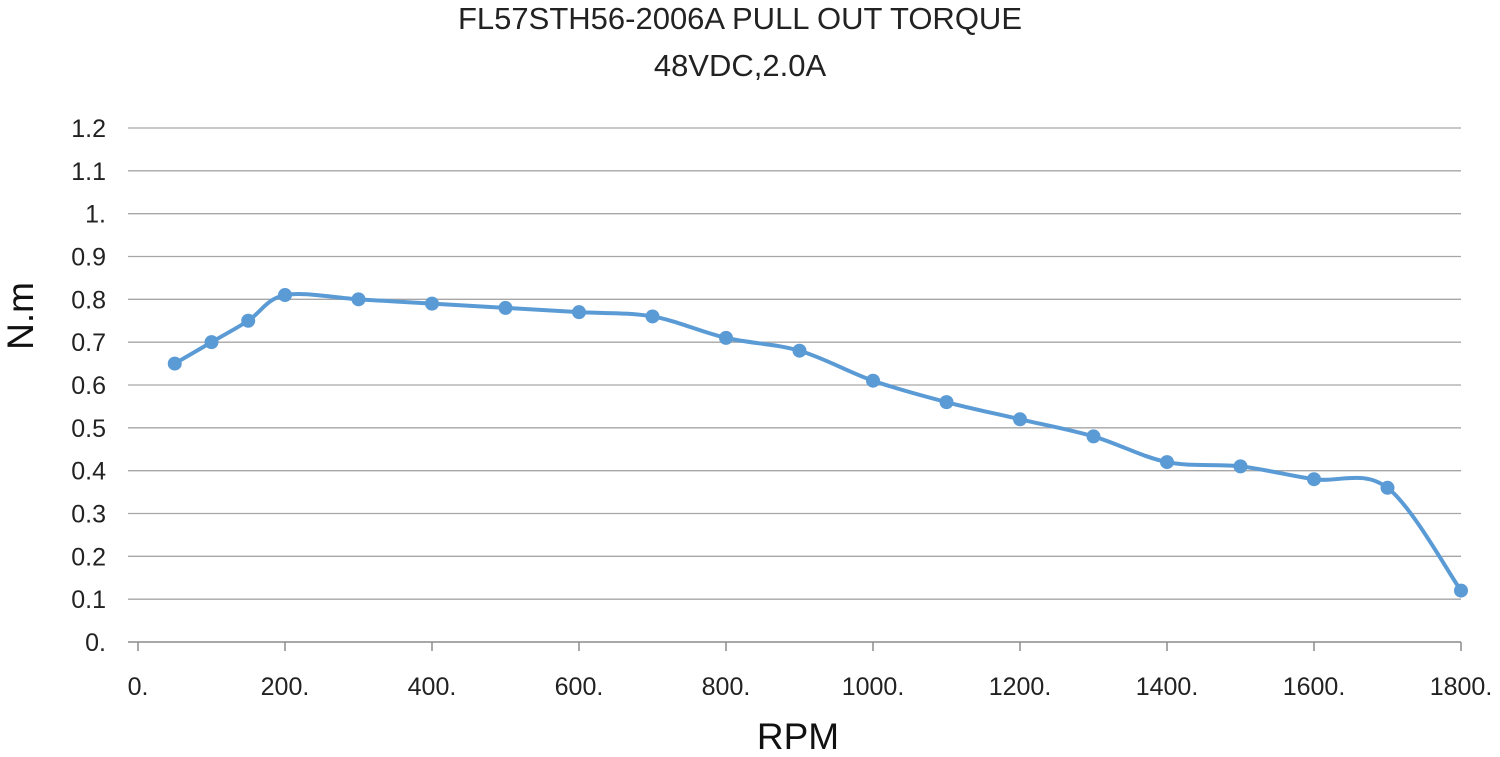 This screenshot has height=757, width=1500. Describe the element at coordinates (20, 316) in the screenshot. I see `y-axis-title: N.m` at that location.